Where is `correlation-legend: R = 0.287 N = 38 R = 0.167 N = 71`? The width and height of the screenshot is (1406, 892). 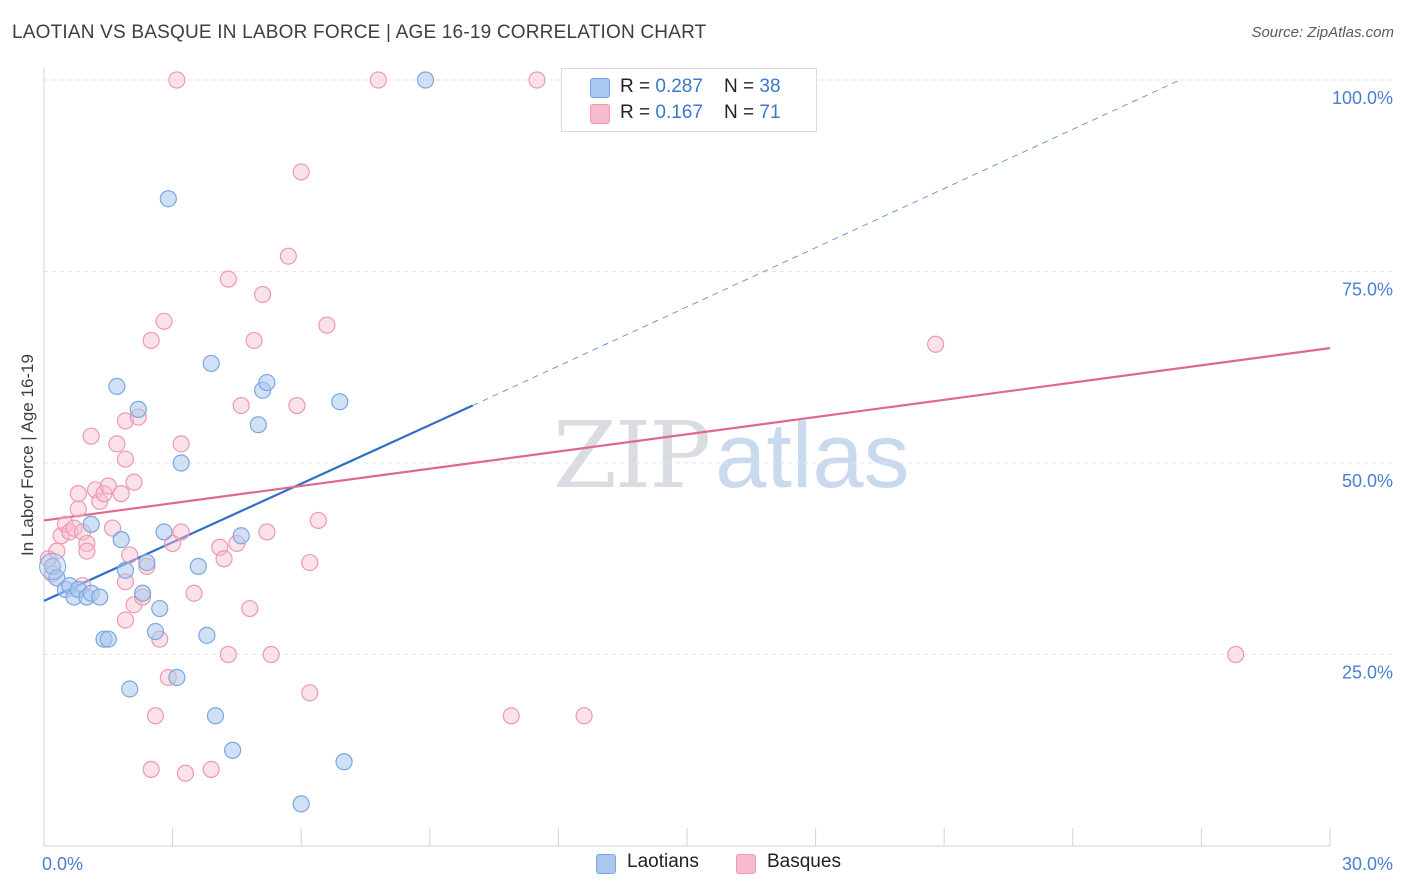 correlation-legend: R = 0.287 N = 38 R = 0.167 N = 71 is located at coordinates (689, 100).